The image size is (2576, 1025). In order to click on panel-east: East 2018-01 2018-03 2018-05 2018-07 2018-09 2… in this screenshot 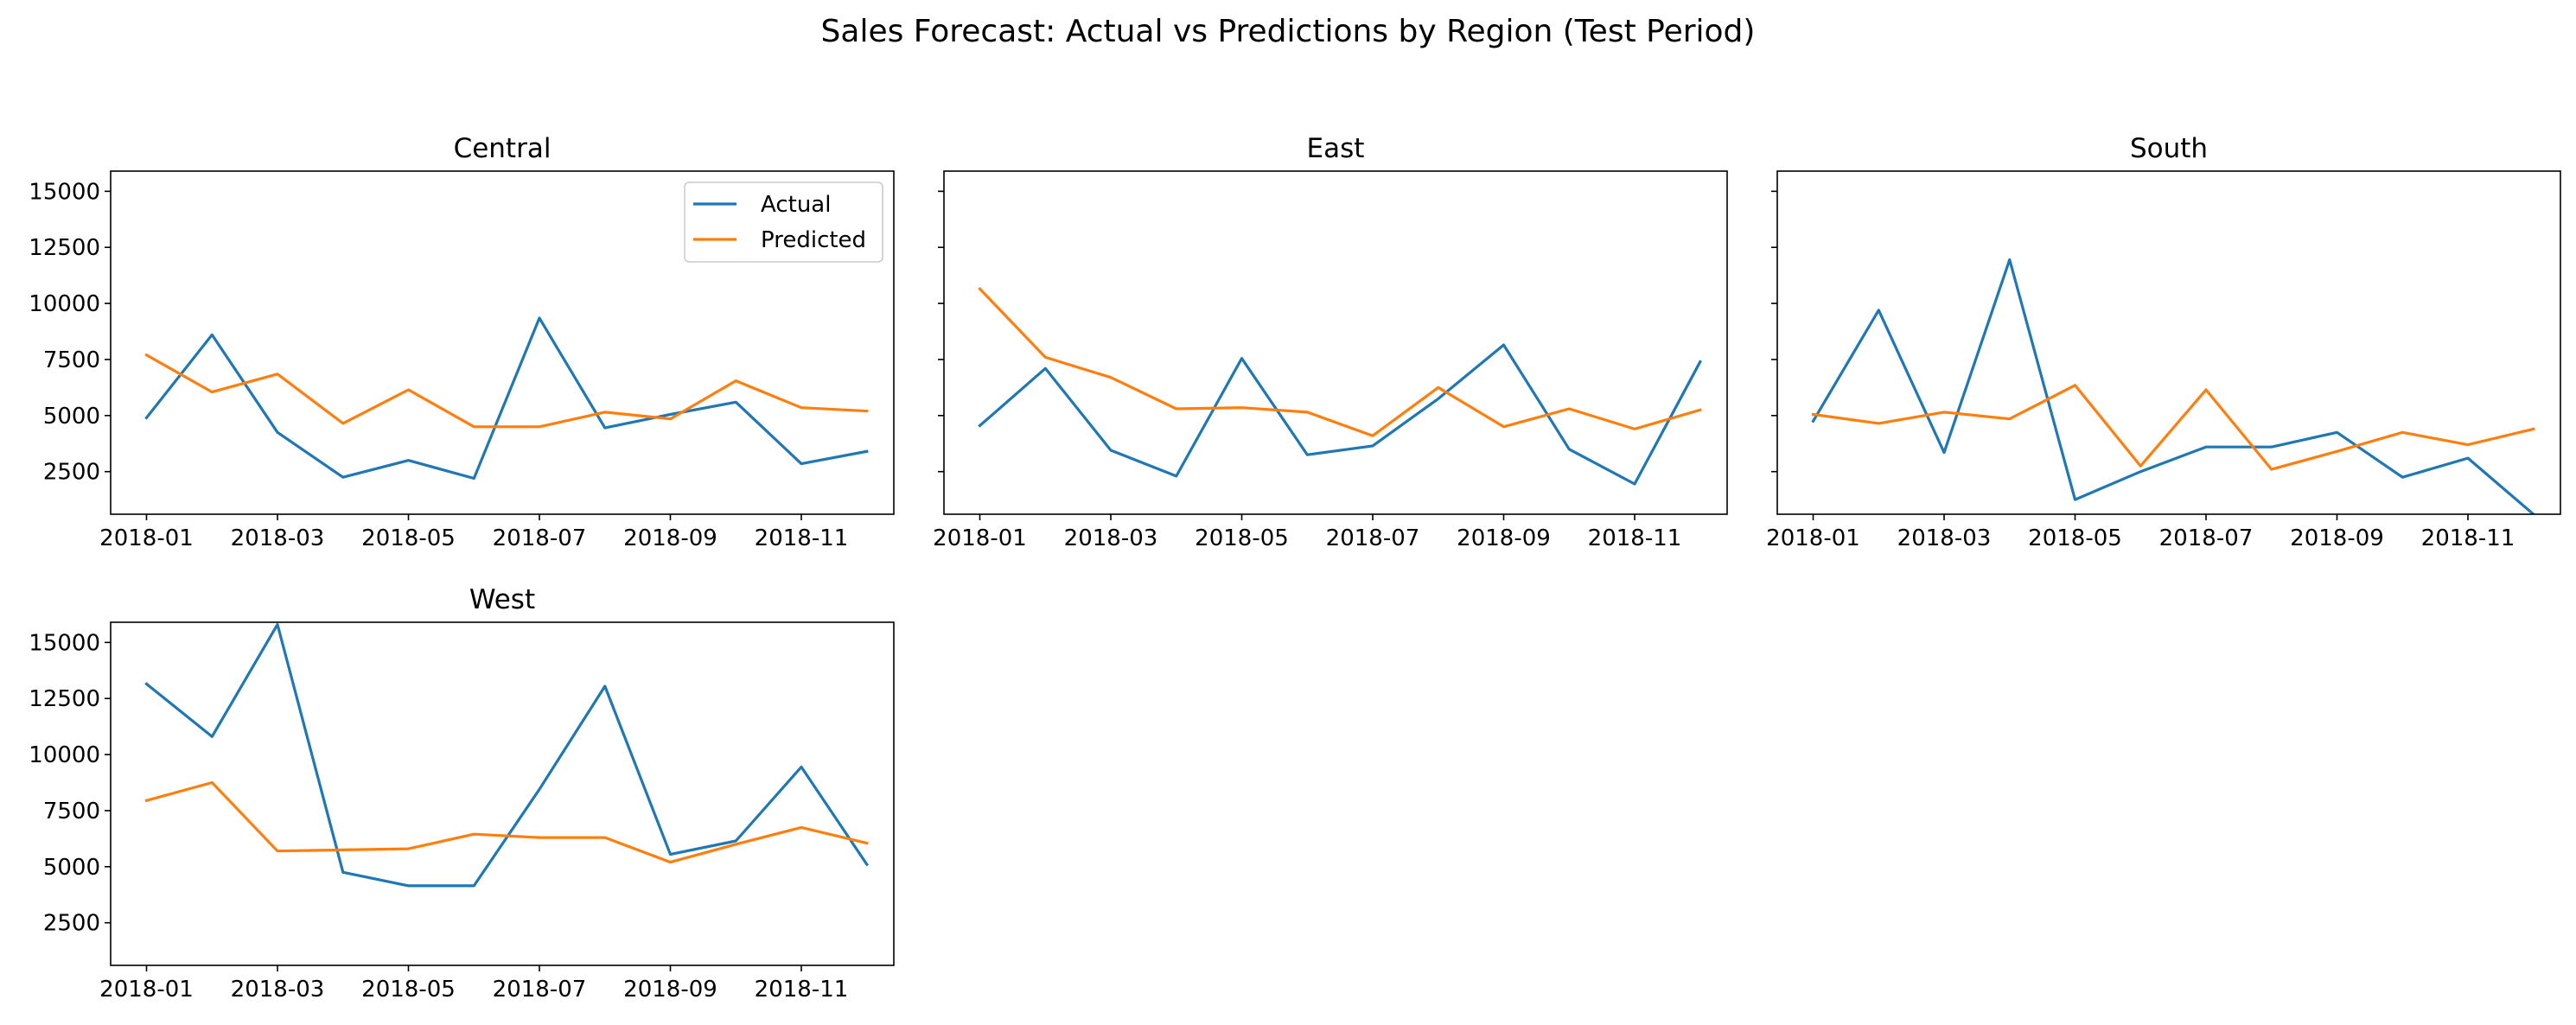, I will do `click(1330, 342)`.